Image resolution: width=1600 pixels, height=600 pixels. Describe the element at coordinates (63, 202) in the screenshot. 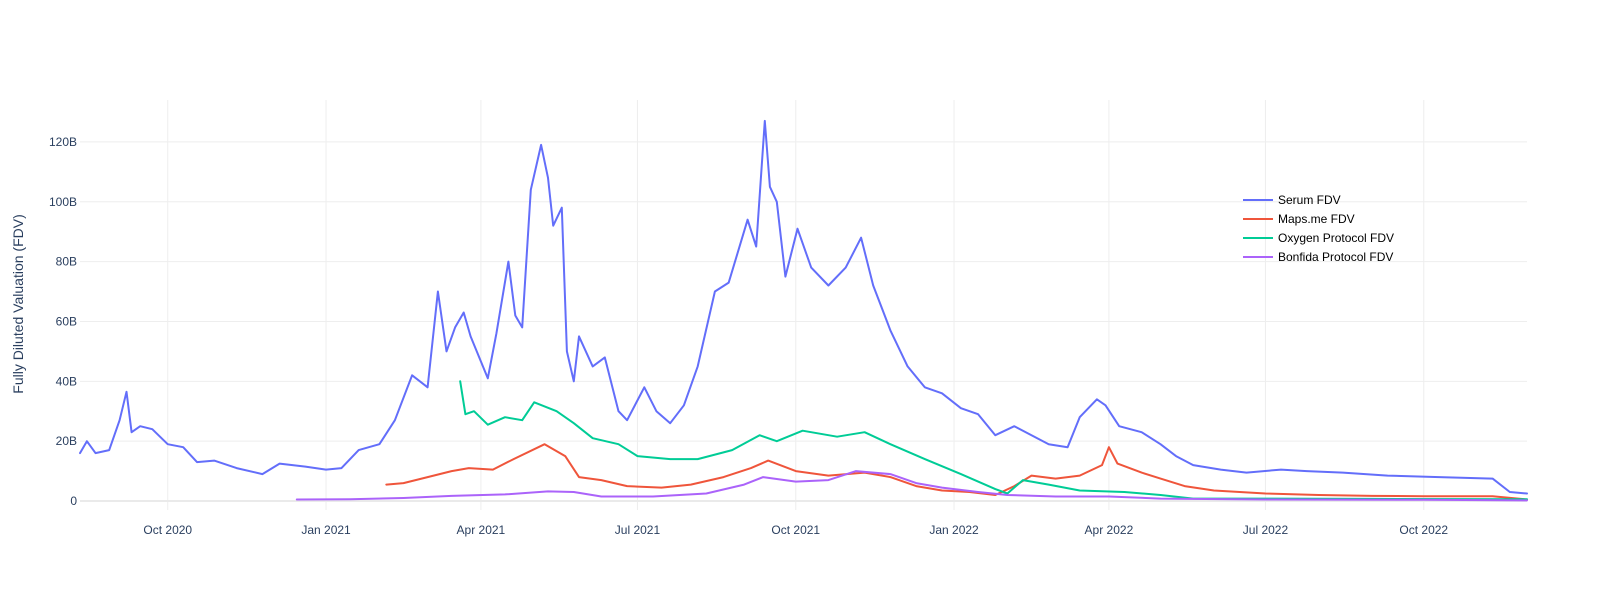

I see `y-tick-label: 100B` at that location.